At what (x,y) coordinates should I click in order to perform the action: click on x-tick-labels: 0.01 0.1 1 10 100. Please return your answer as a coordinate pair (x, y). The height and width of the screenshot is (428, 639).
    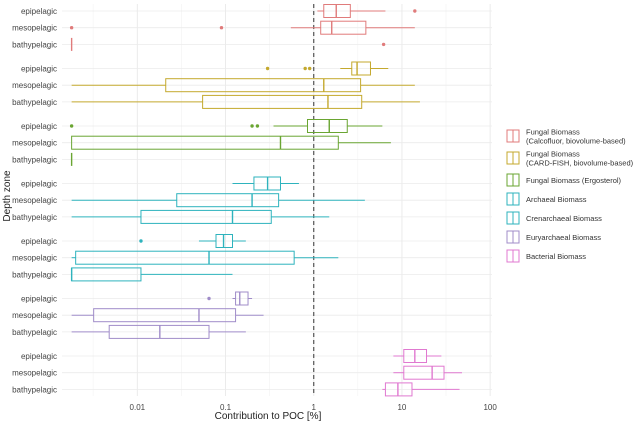
    Looking at the image, I should click on (314, 407).